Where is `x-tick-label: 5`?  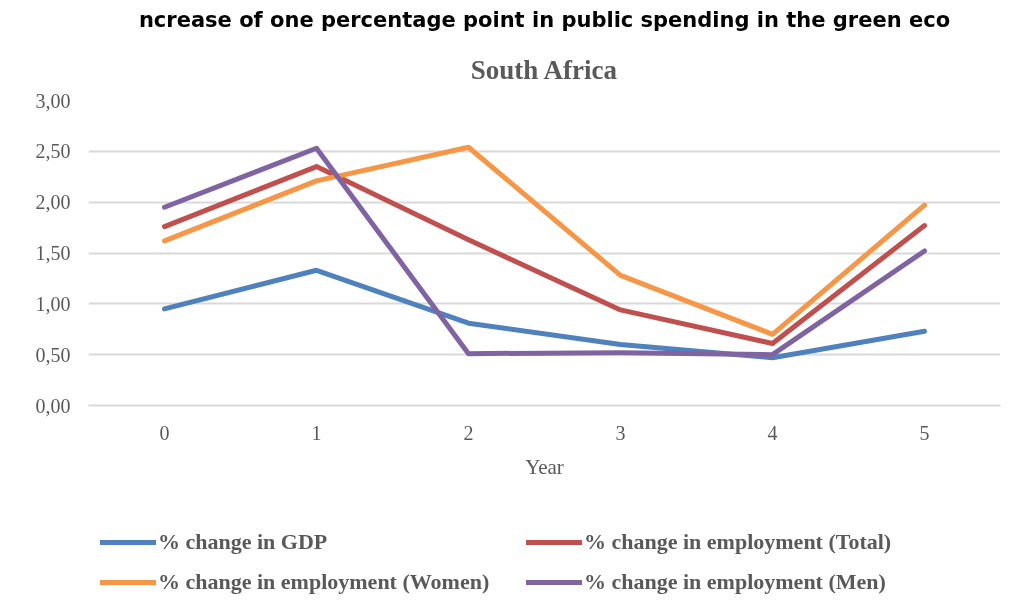
x-tick-label: 5 is located at coordinates (924, 432).